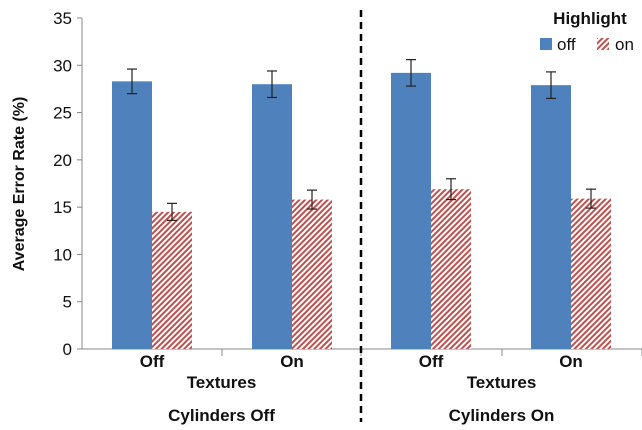 The width and height of the screenshot is (642, 430). I want to click on bar-on-off-panel1, so click(172, 280).